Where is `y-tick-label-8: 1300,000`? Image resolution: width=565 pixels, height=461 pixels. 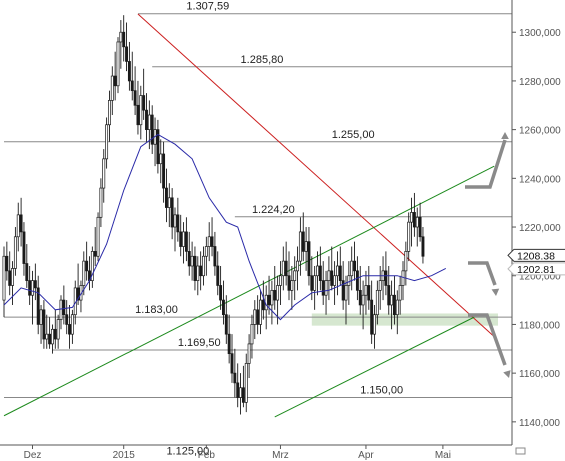
y-tick-label-8: 1300,000 is located at coordinates (540, 33).